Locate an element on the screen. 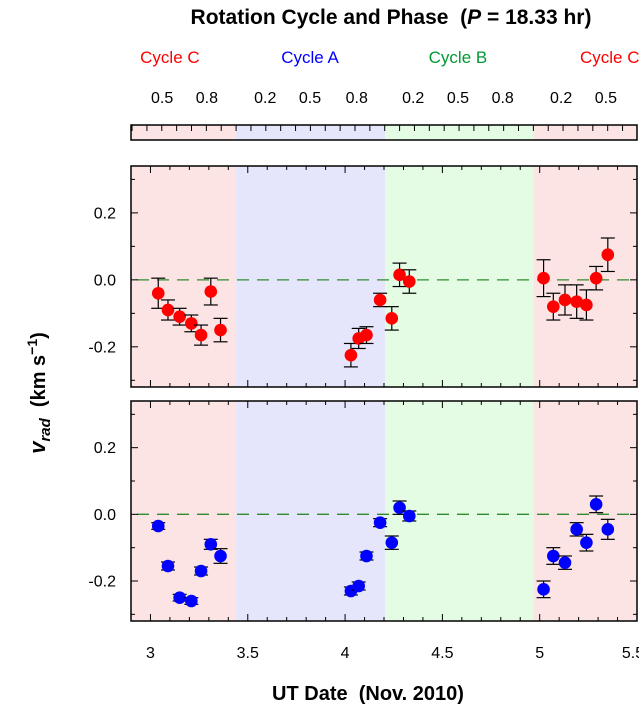  x-tick-label-0: 3 is located at coordinates (150, 653).